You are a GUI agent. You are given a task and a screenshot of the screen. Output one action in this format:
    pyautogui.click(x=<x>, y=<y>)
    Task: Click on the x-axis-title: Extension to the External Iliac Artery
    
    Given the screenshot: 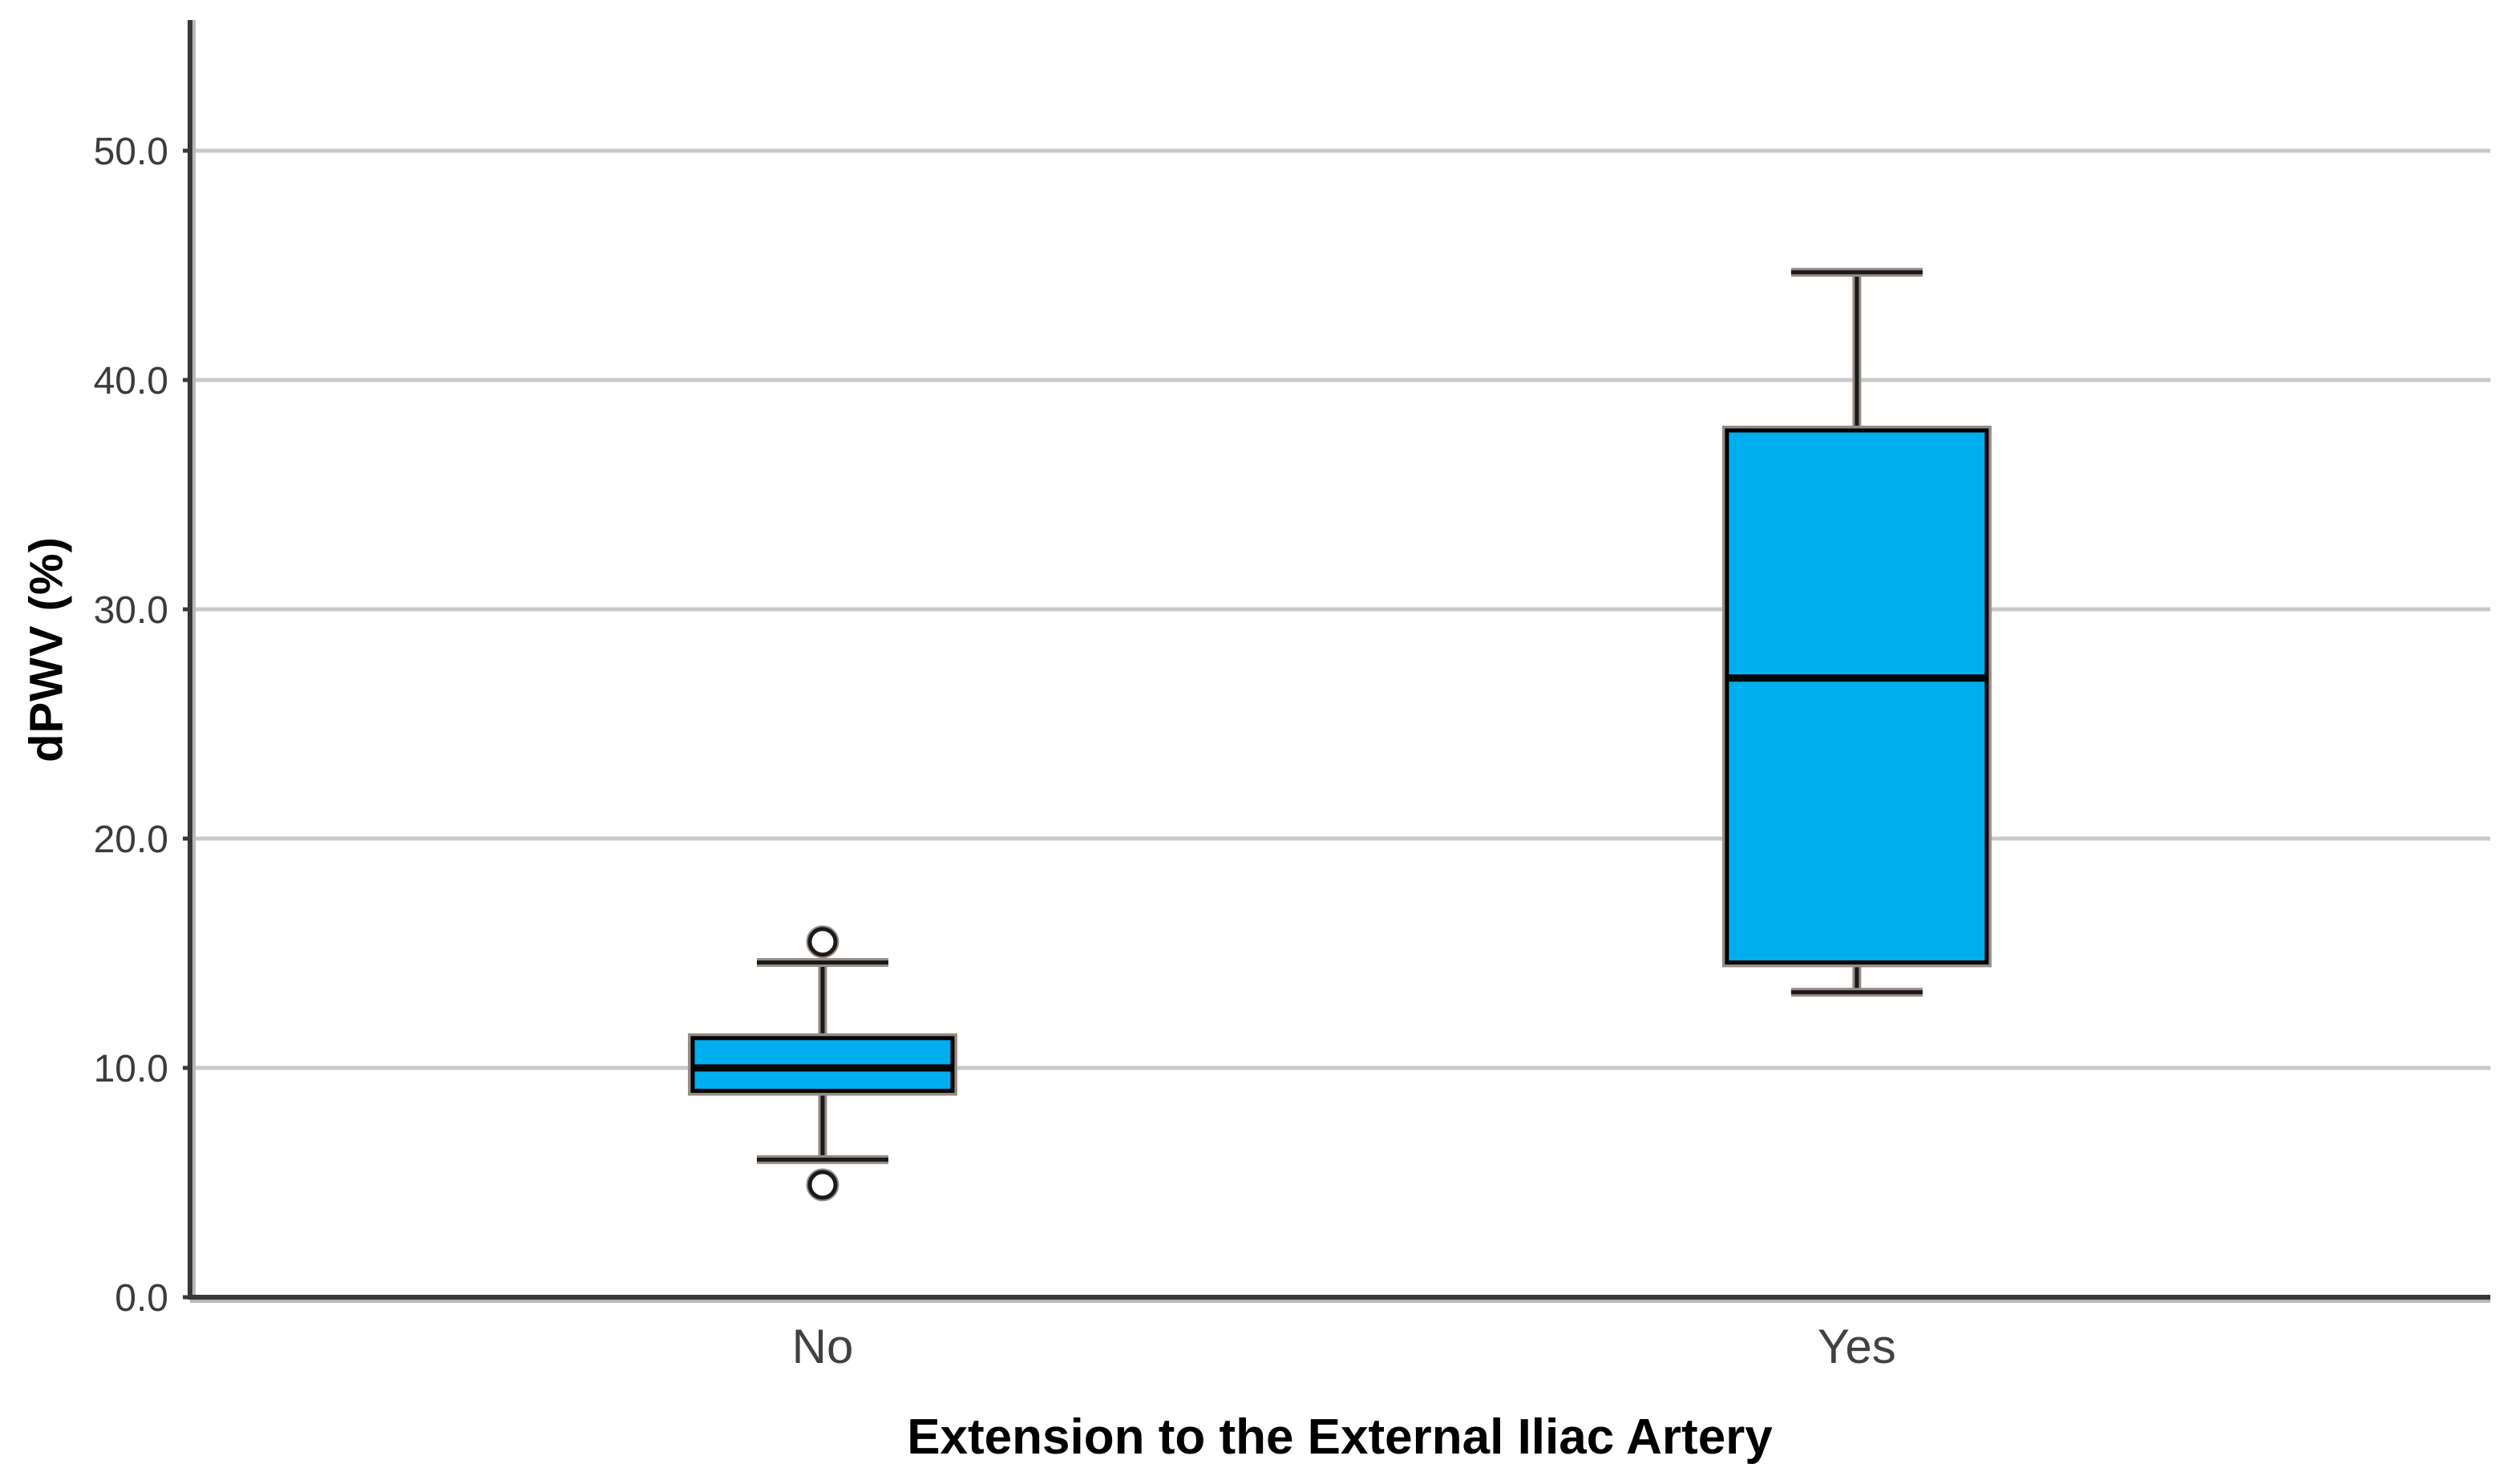 What is the action you would take?
    pyautogui.click(x=1340, y=1437)
    